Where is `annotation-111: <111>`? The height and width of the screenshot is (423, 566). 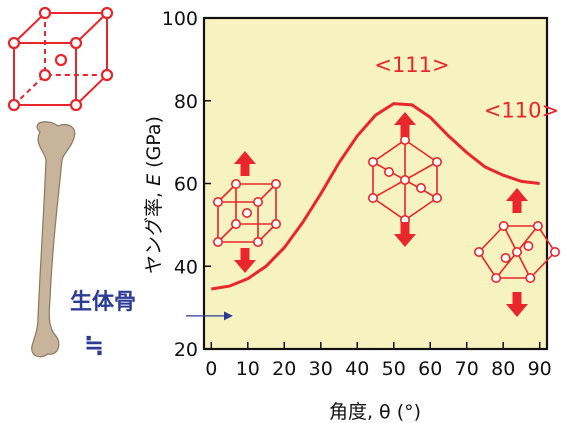 annotation-111: <111> is located at coordinates (411, 65).